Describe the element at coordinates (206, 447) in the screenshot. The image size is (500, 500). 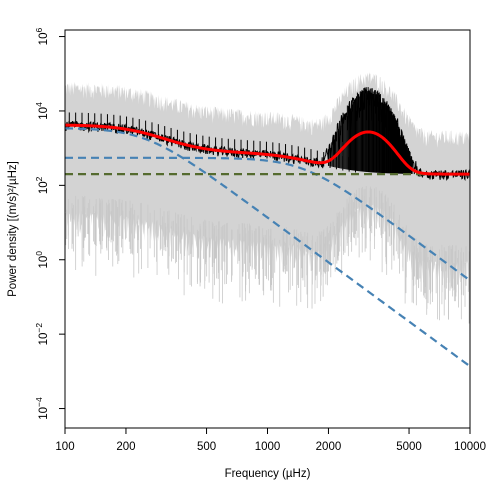
I see `x-tick-label: 500` at that location.